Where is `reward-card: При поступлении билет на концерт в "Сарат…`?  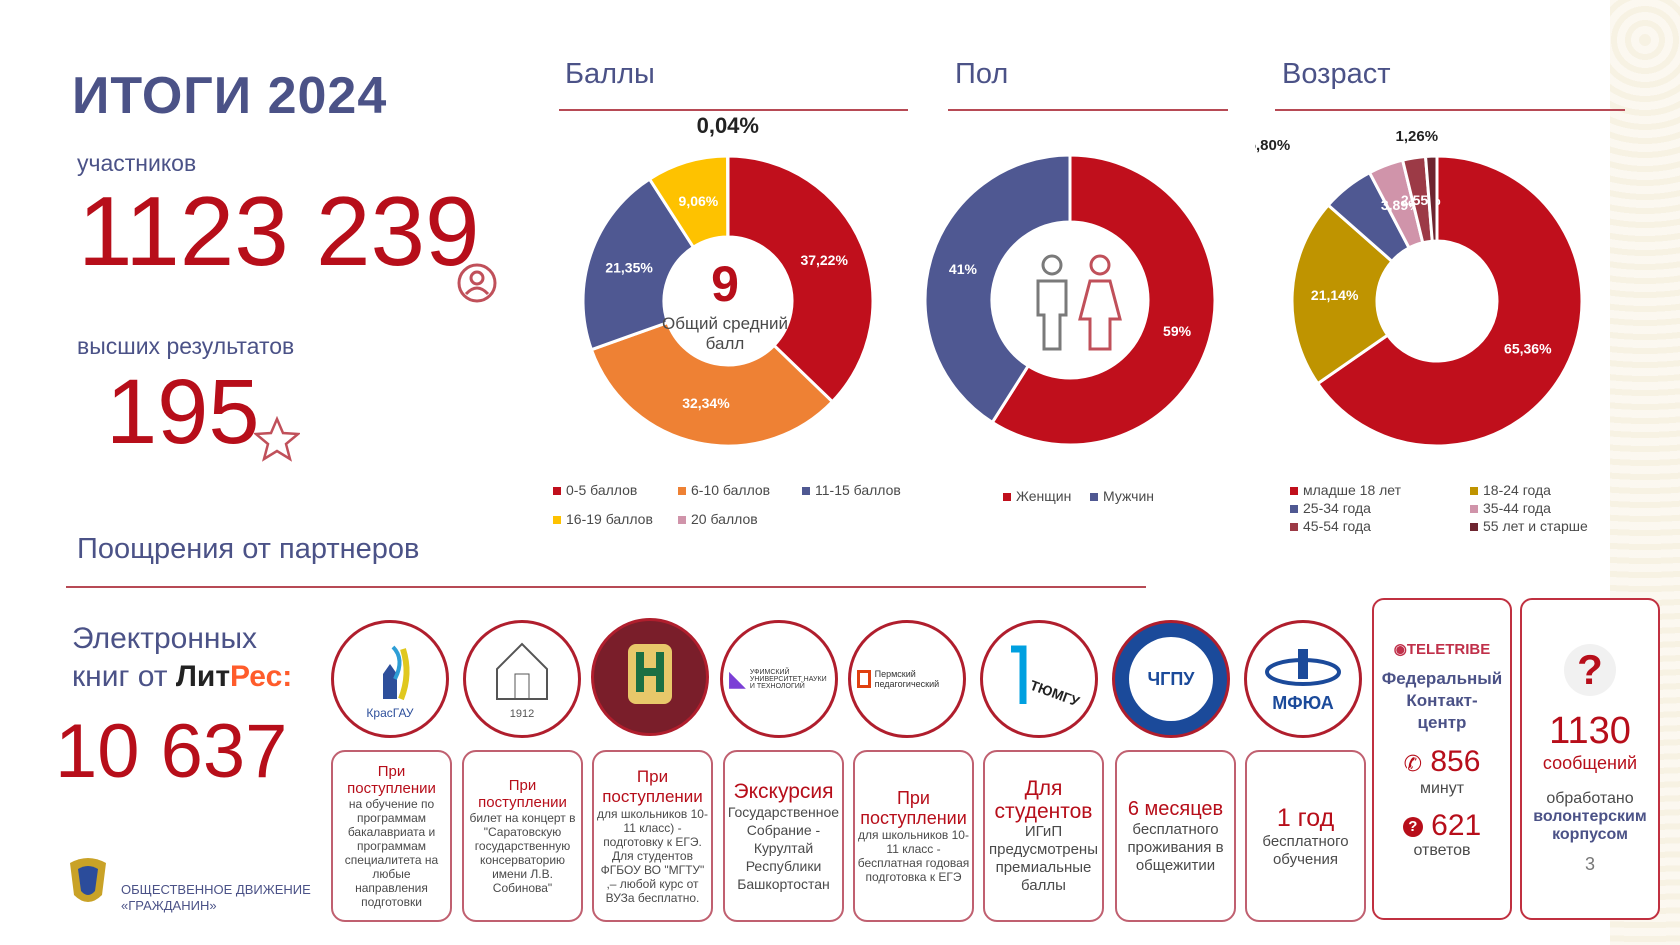 reward-card: При поступлении билет на концерт в "Сарат… is located at coordinates (522, 836).